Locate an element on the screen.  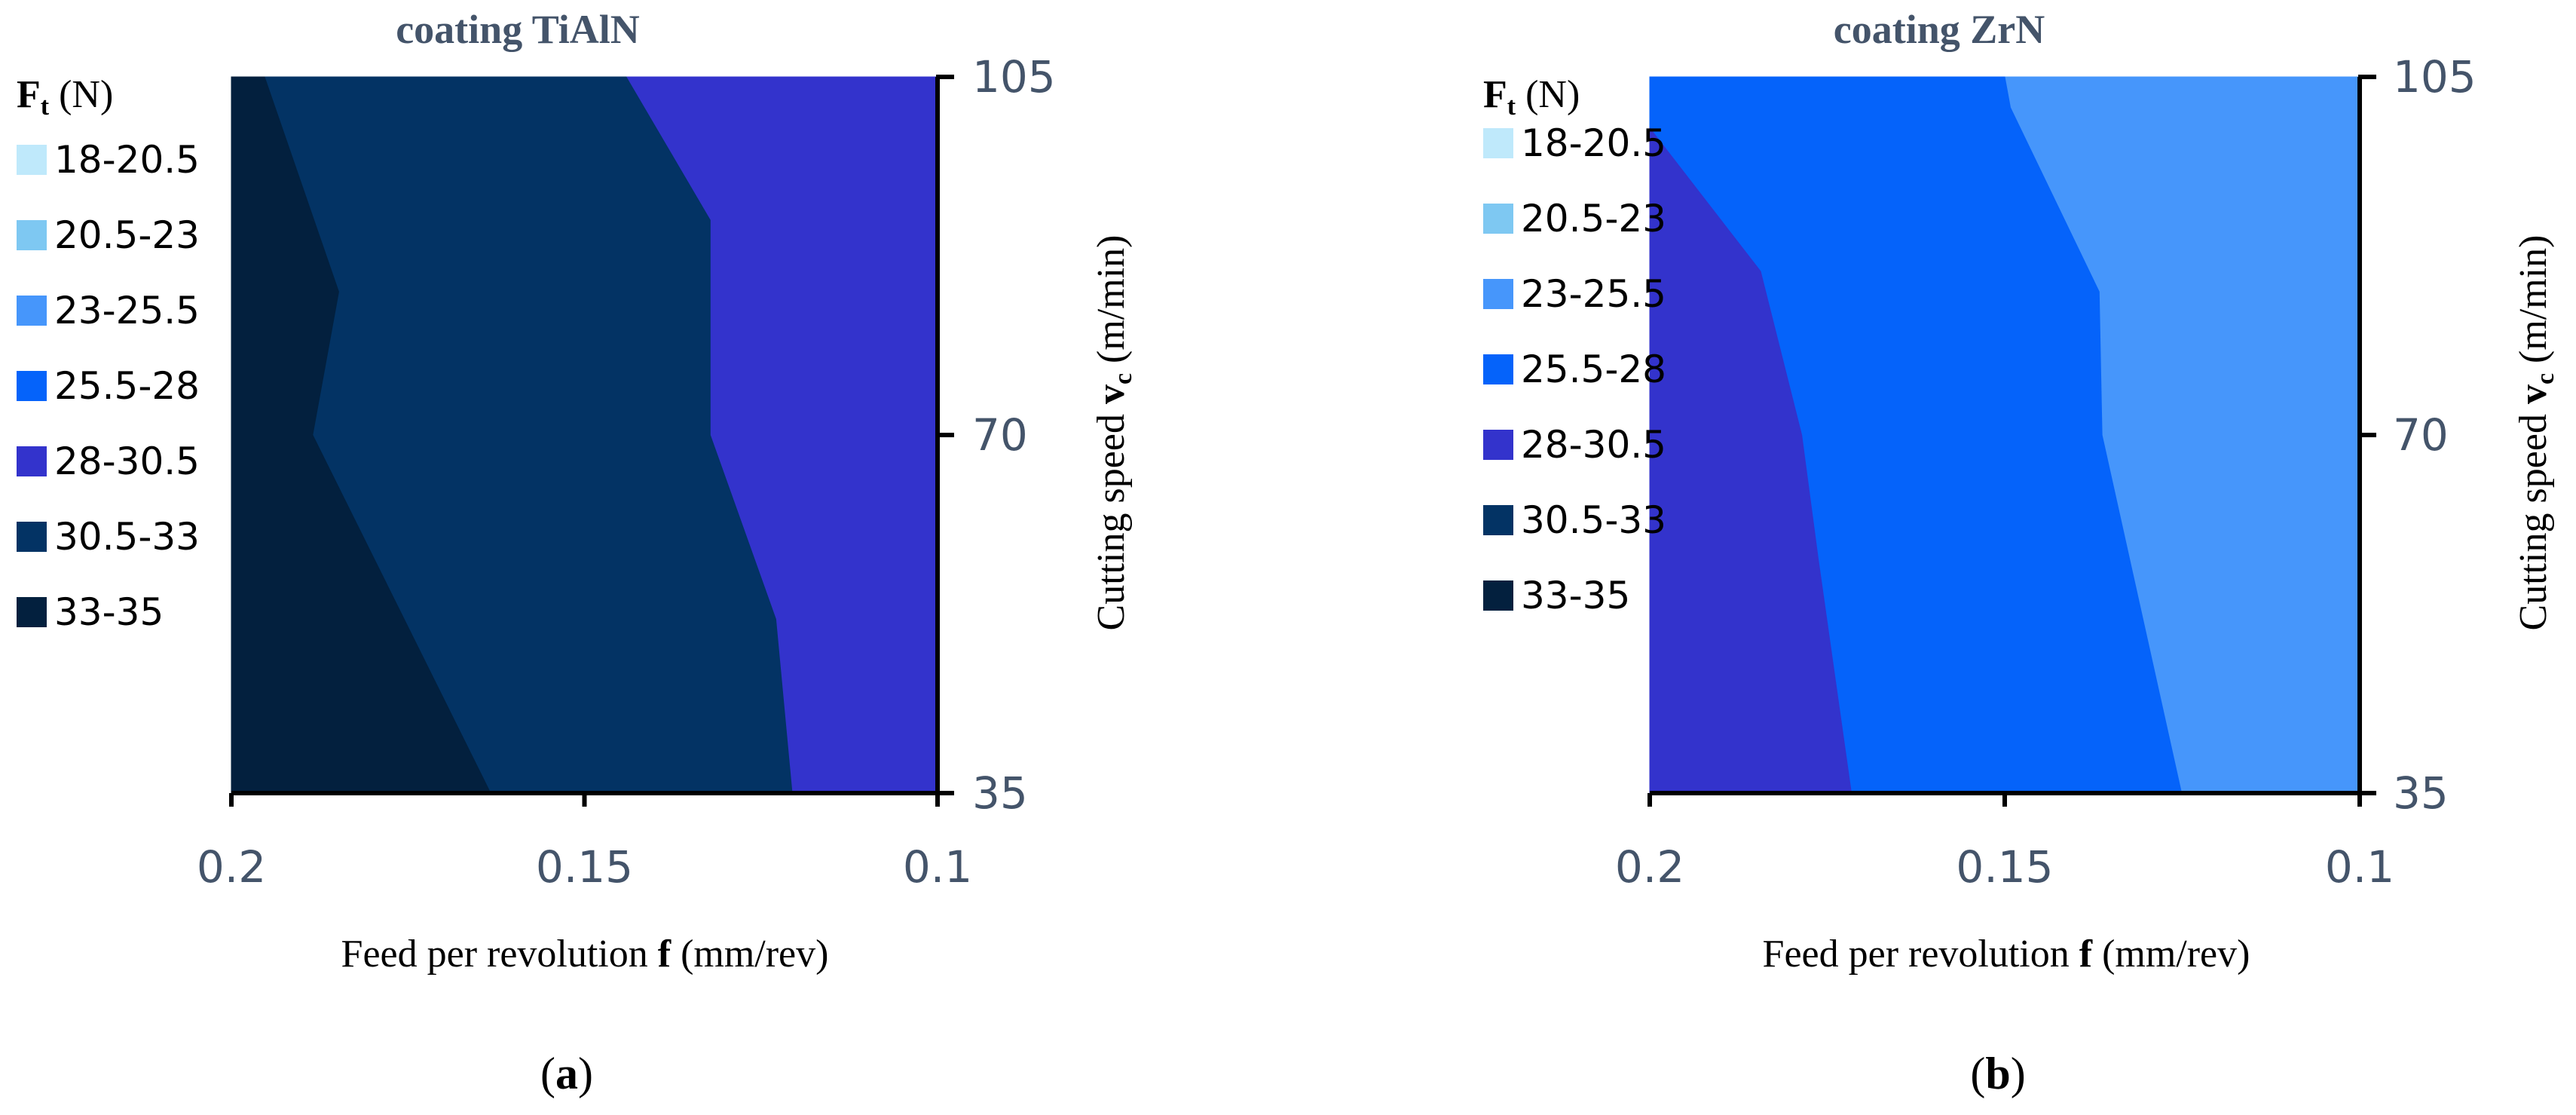
chart-title: coating ZrN is located at coordinates (1939, 29).